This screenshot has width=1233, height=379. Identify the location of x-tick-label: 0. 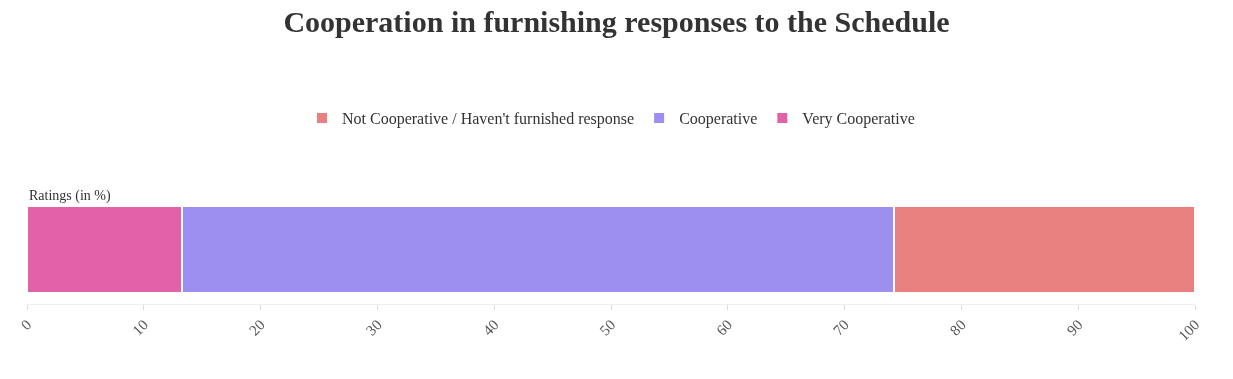
(26, 325).